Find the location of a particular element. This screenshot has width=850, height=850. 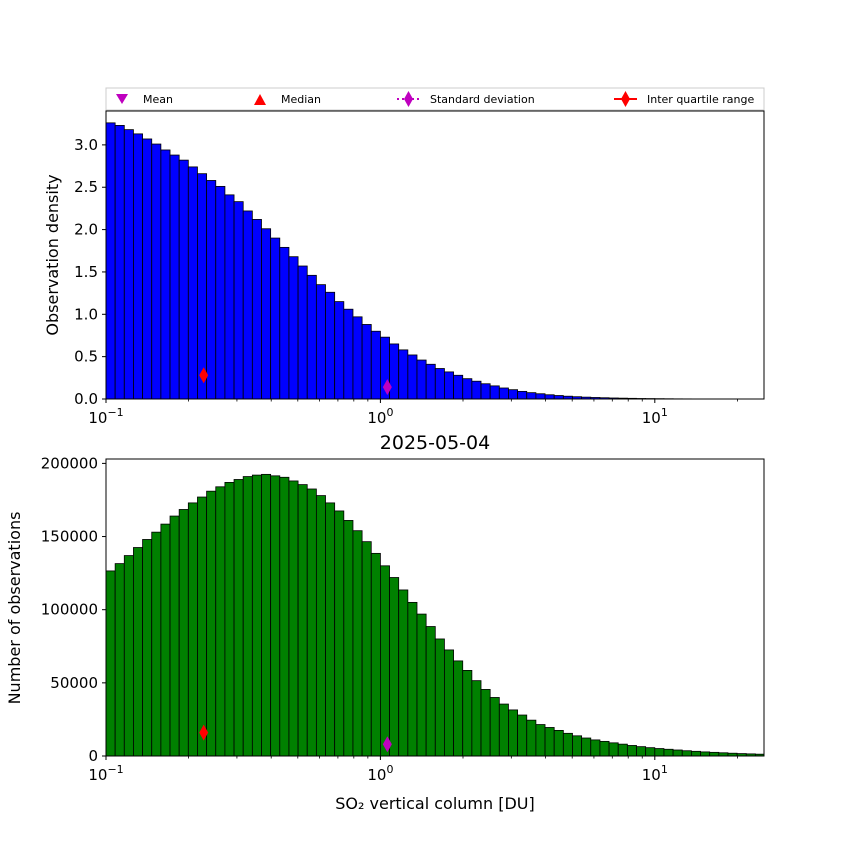

iqr-marker is located at coordinates (204, 732).